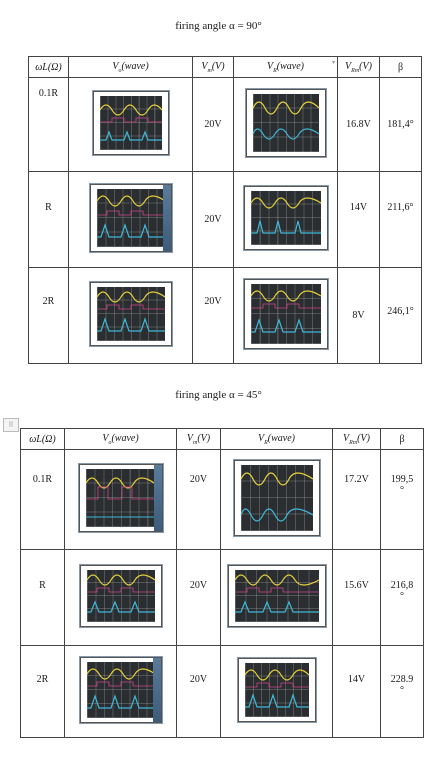 This screenshot has height=758, width=437. Describe the element at coordinates (402, 679) in the screenshot. I see `beta-value: 228.9` at that location.